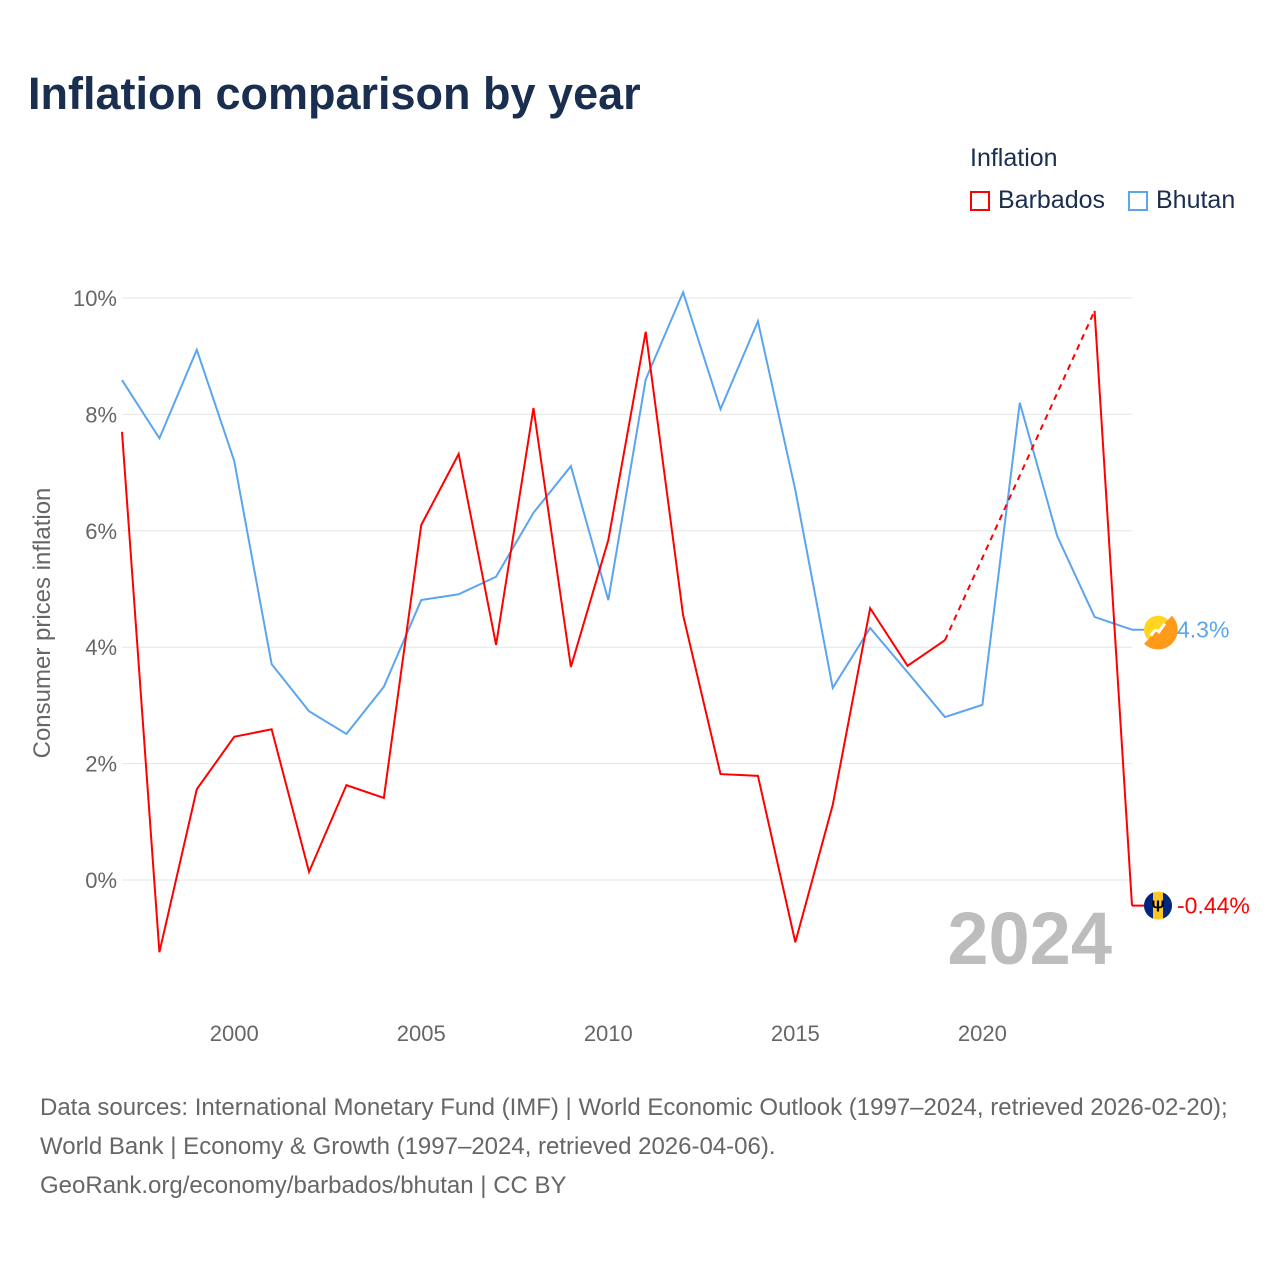 This screenshot has height=1280, width=1280. Describe the element at coordinates (1138, 200) in the screenshot. I see `legend-swatch-bhutan` at that location.